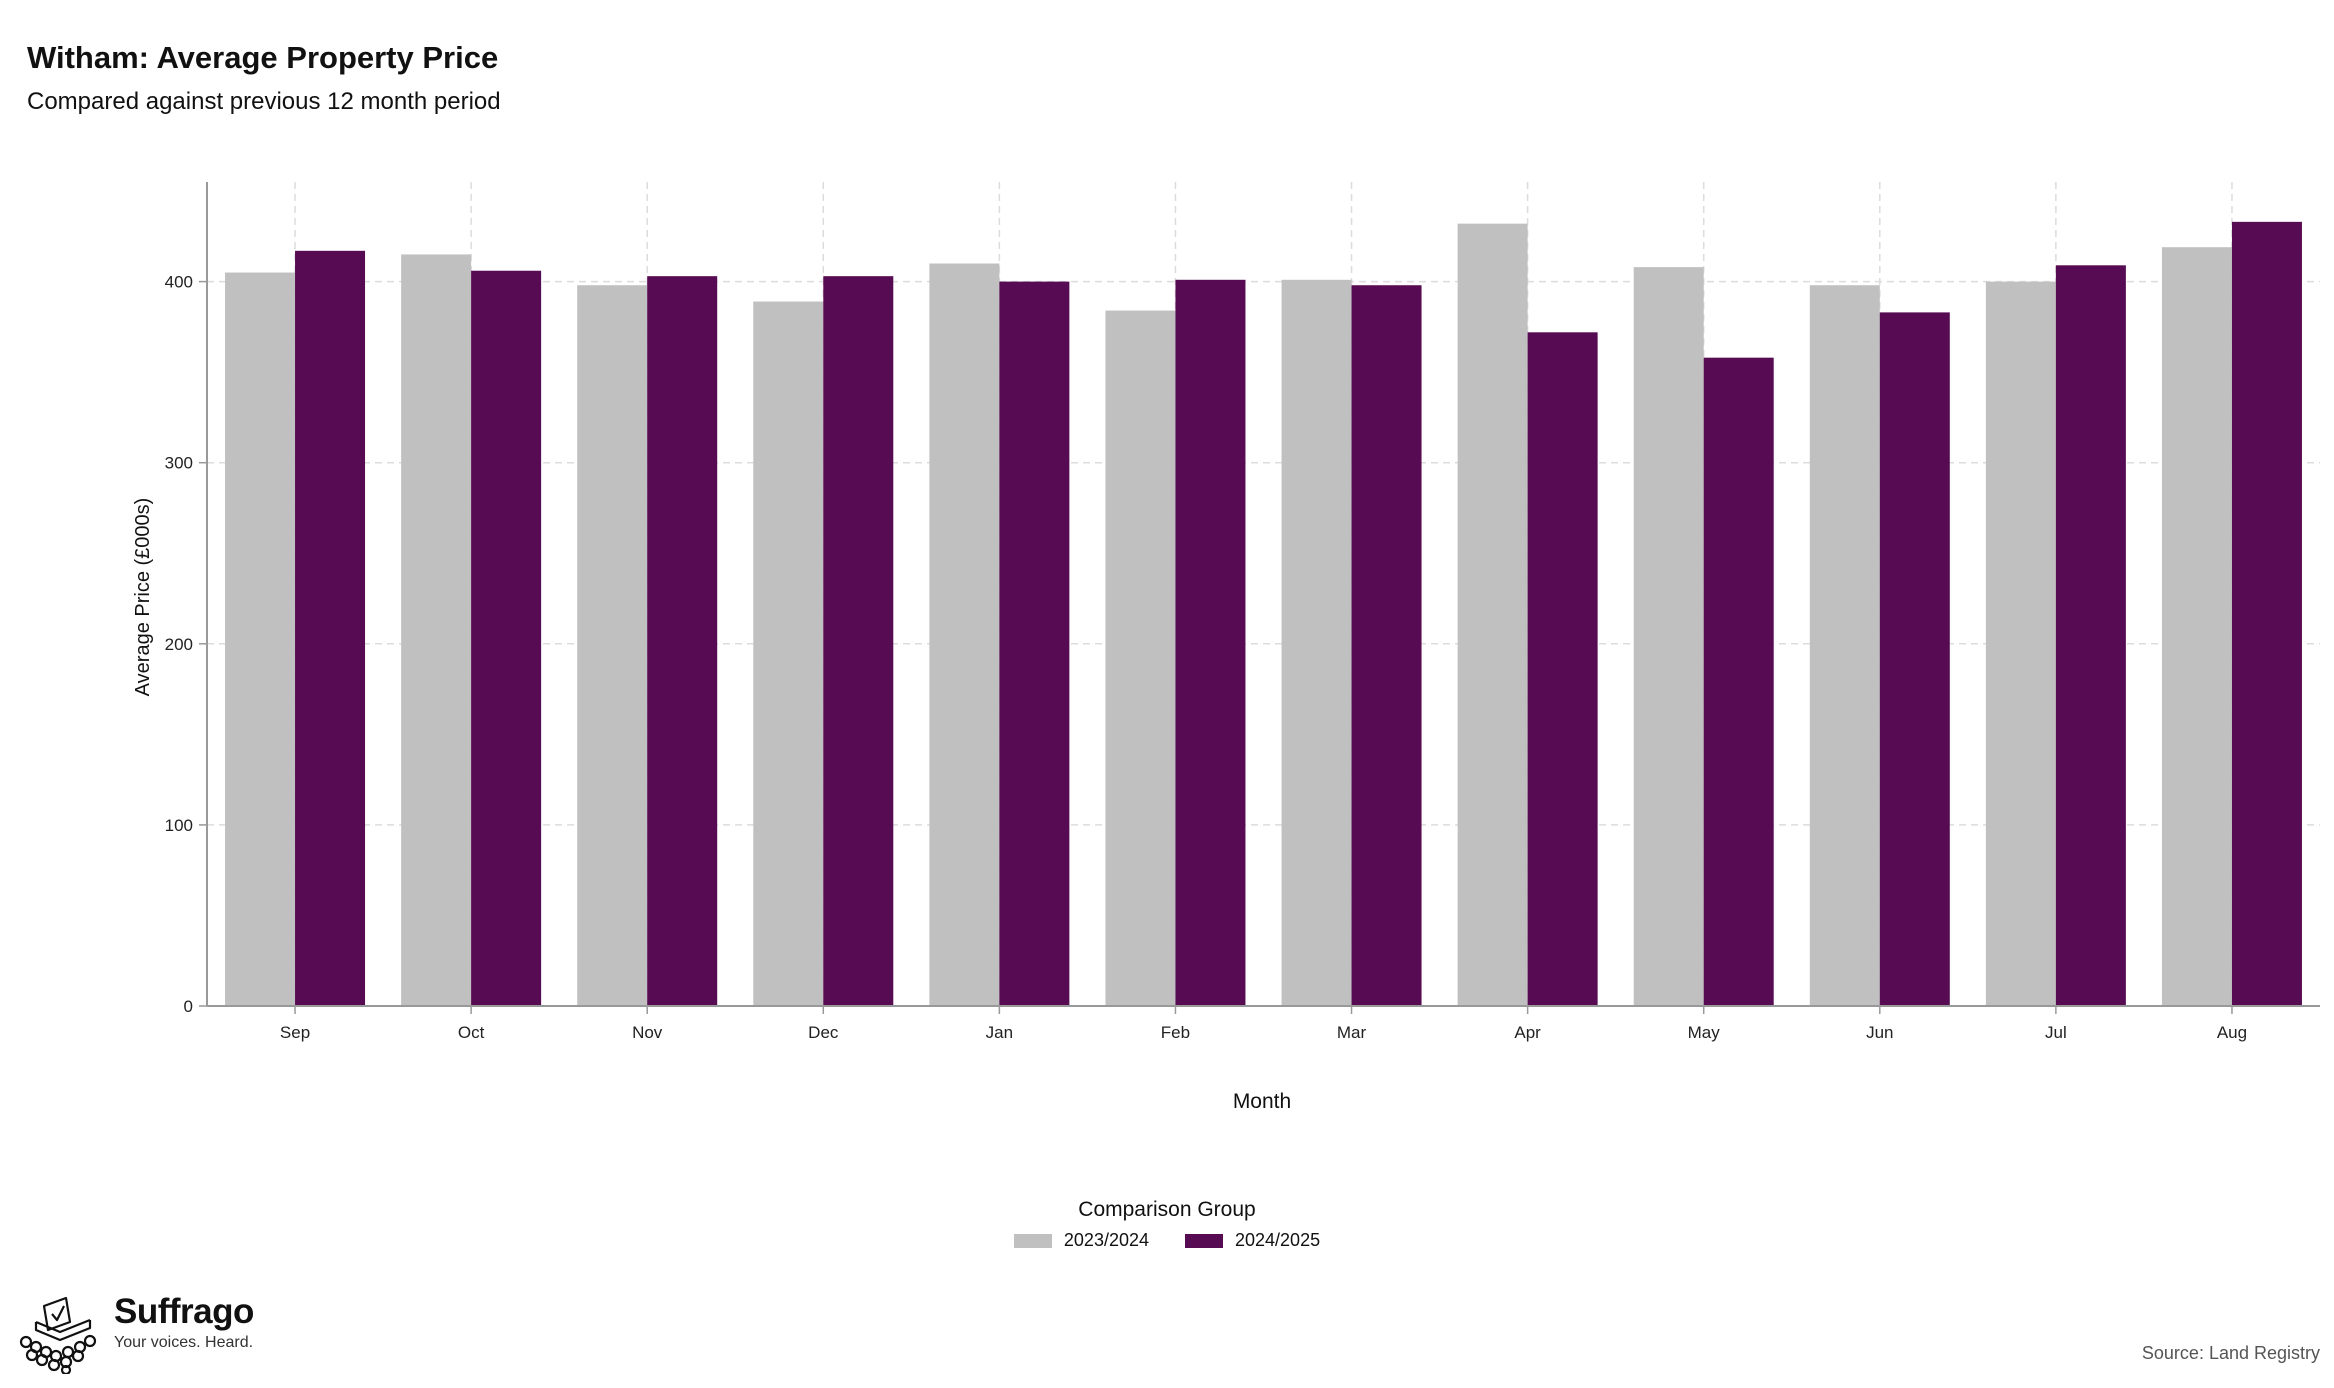 Image resolution: width=2334 pixels, height=1388 pixels. What do you see at coordinates (788, 653) in the screenshot?
I see `bar-2023/2024-Dec` at bounding box center [788, 653].